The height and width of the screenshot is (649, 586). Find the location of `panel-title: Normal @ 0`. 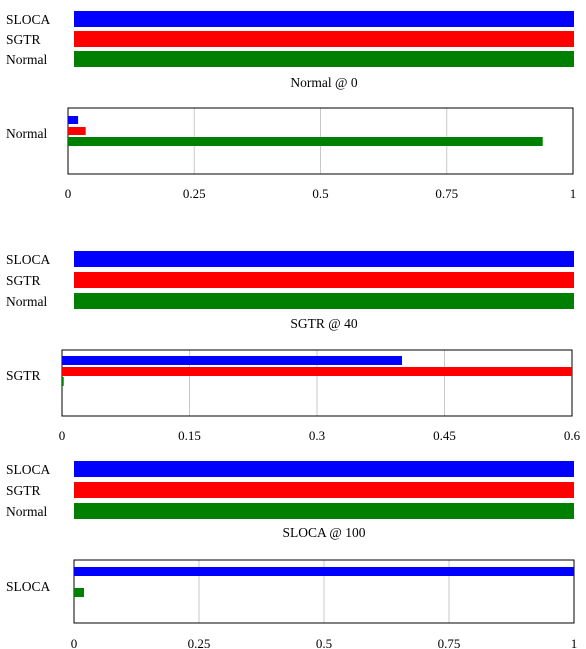

panel-title: Normal @ 0 is located at coordinates (323, 82).